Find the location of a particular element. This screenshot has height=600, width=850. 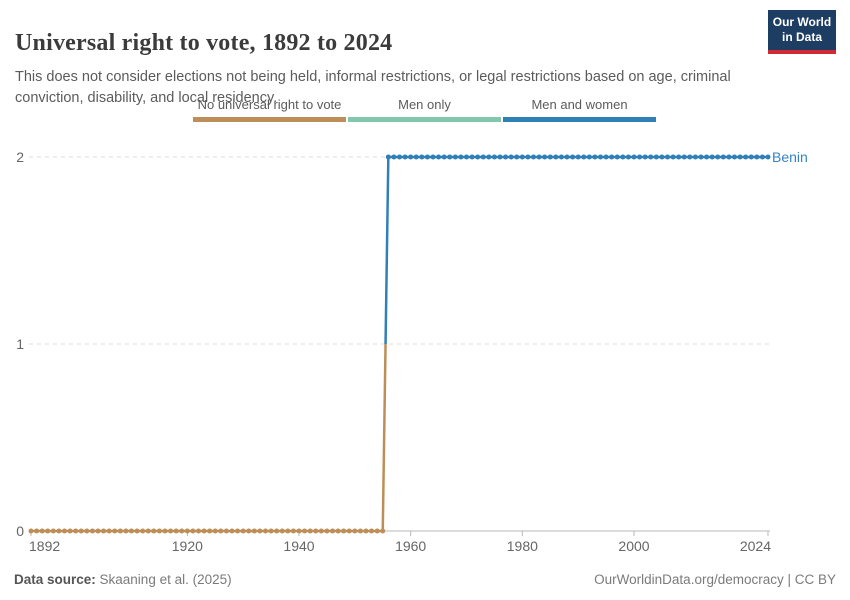

legend-swatch-tan is located at coordinates (269, 119).